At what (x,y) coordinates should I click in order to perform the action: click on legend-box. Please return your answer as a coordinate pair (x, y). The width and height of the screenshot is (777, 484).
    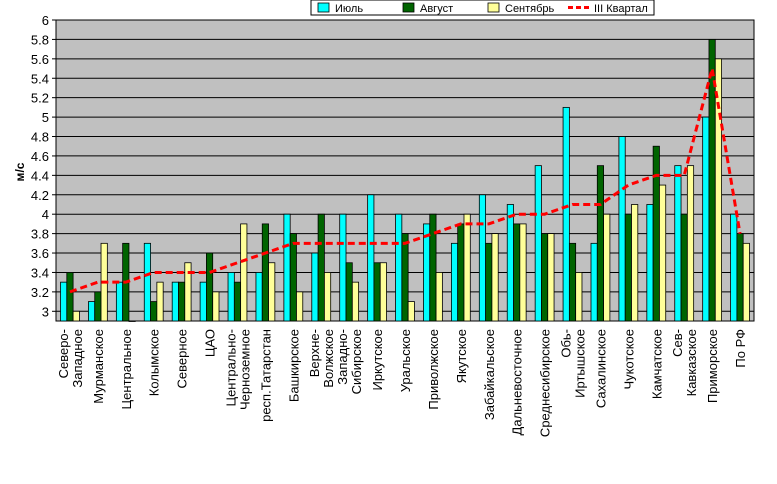
    Looking at the image, I should click on (482, 8).